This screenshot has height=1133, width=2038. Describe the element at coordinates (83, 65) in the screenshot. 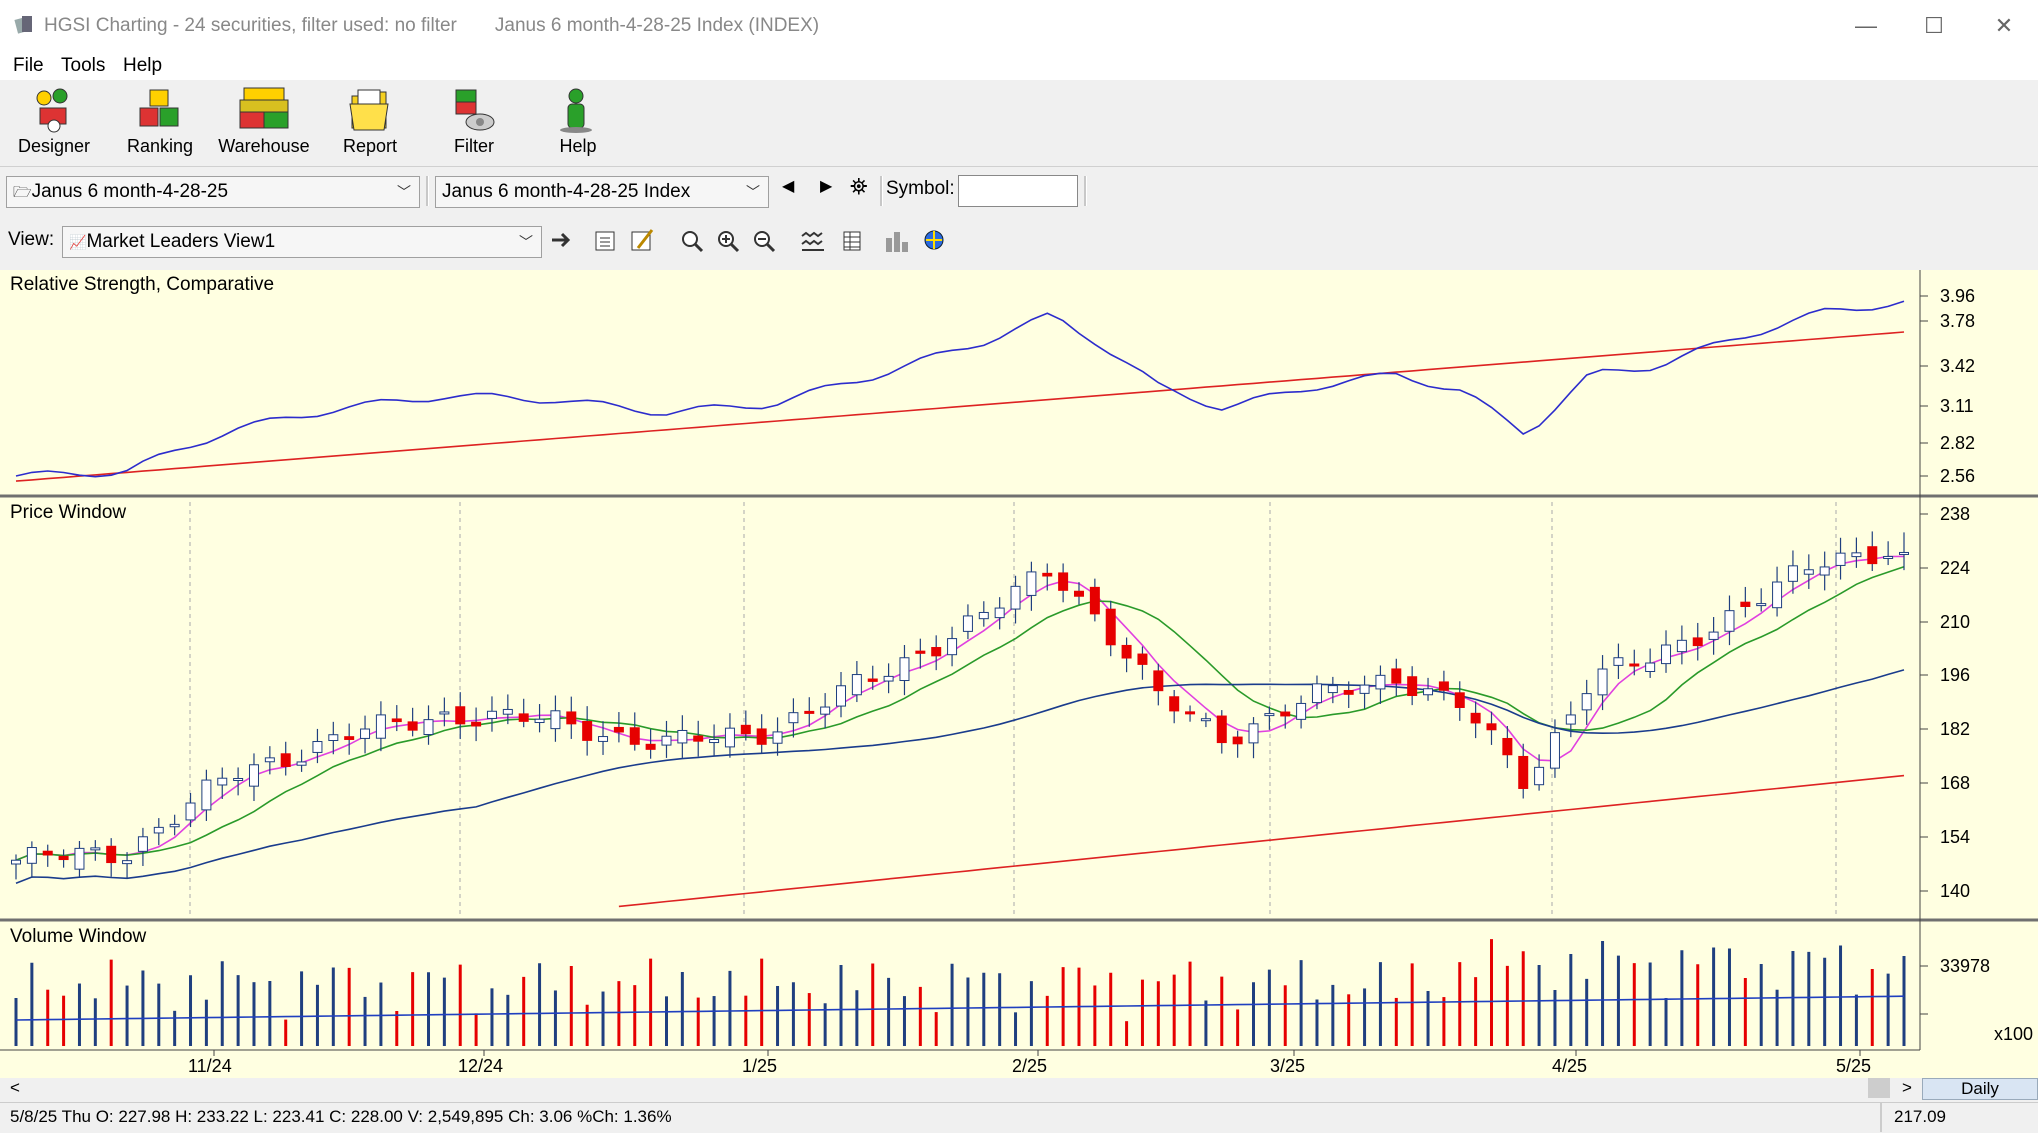

I see `menu-tools: Tools` at that location.